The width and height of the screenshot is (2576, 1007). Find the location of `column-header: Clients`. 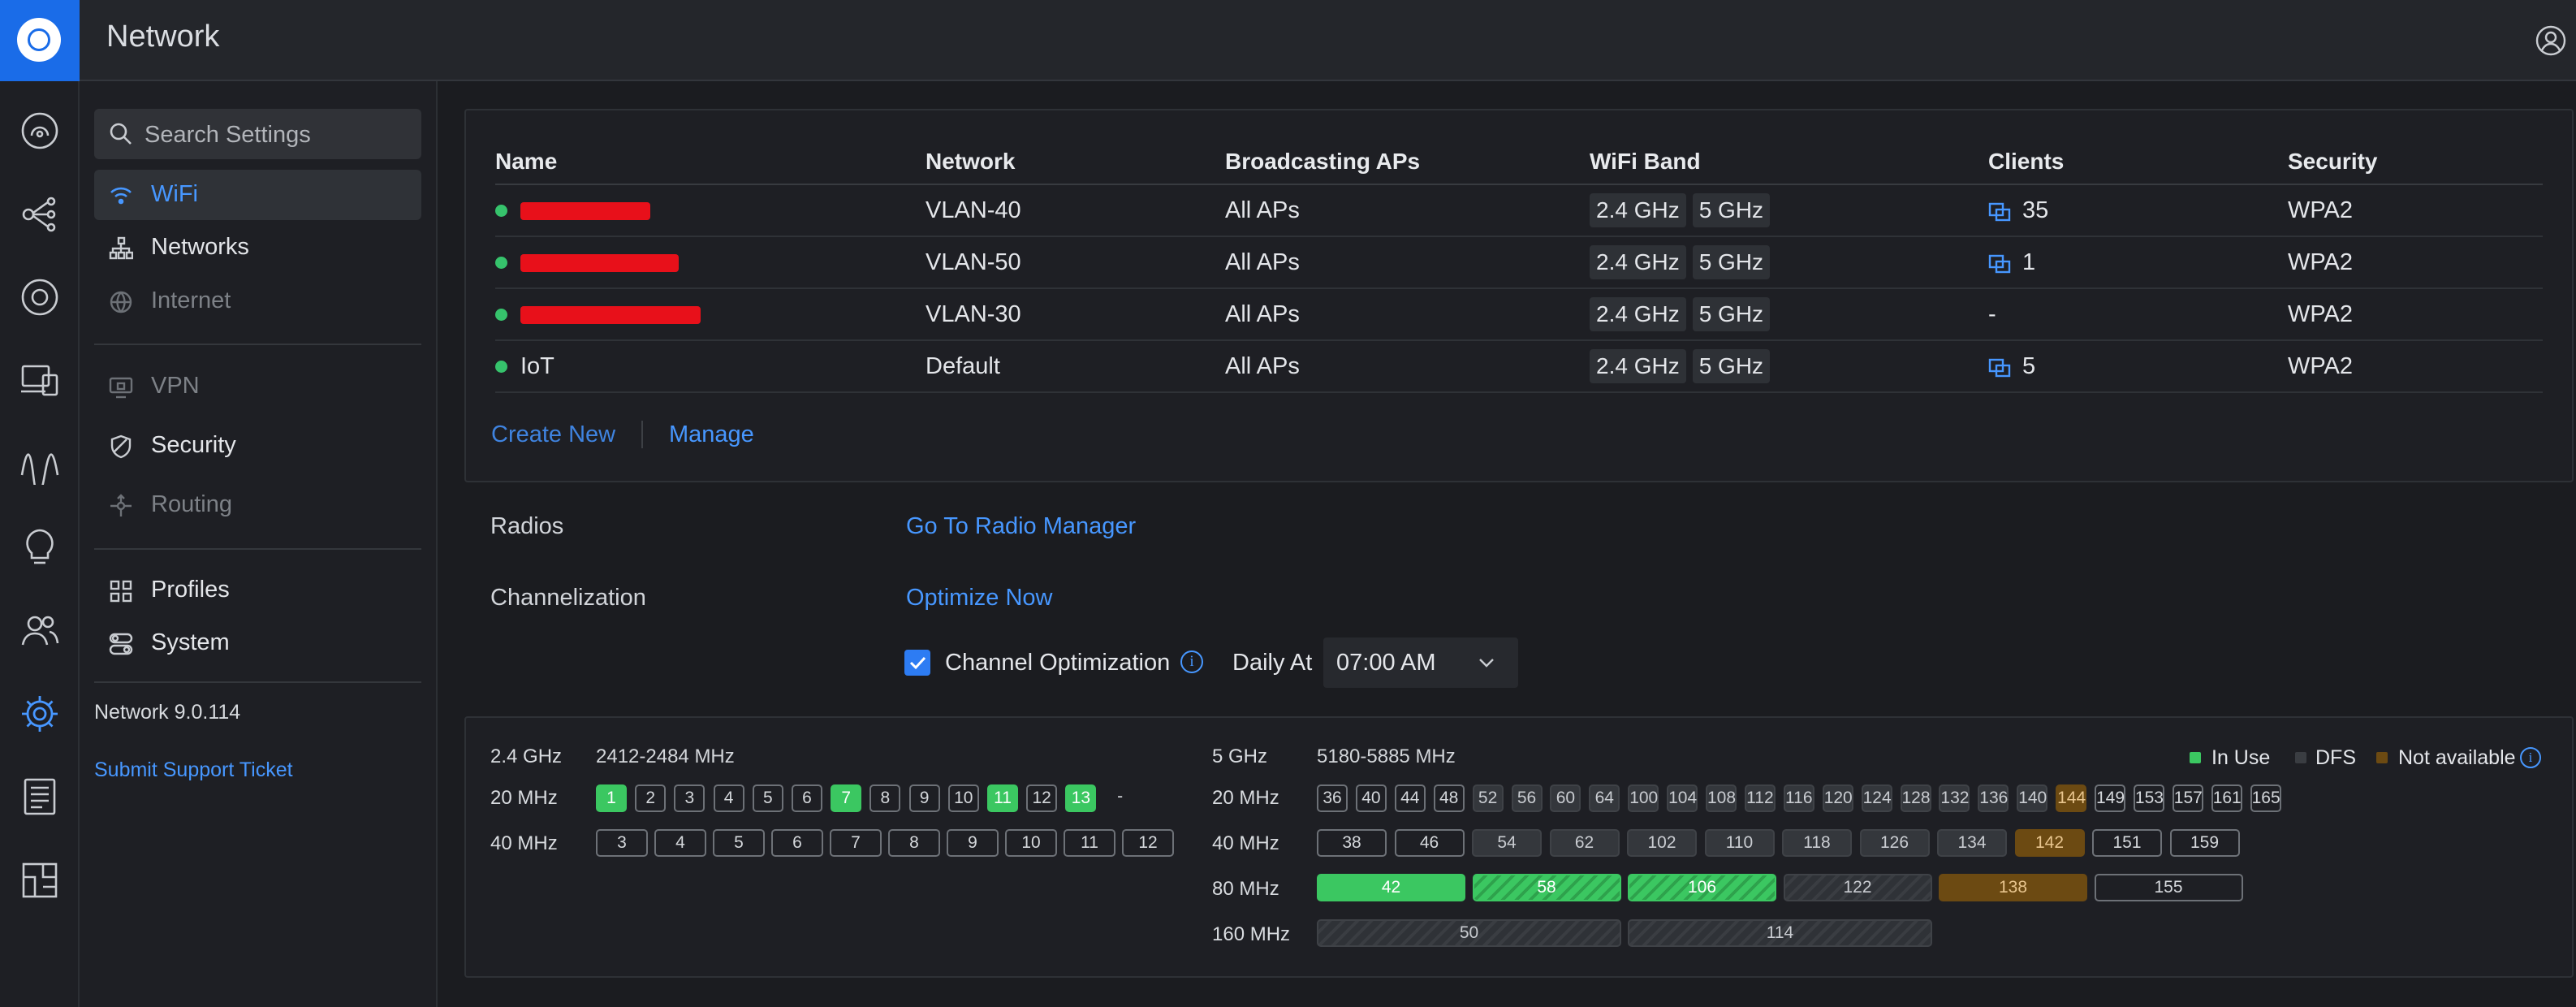

column-header: Clients is located at coordinates (2138, 162).